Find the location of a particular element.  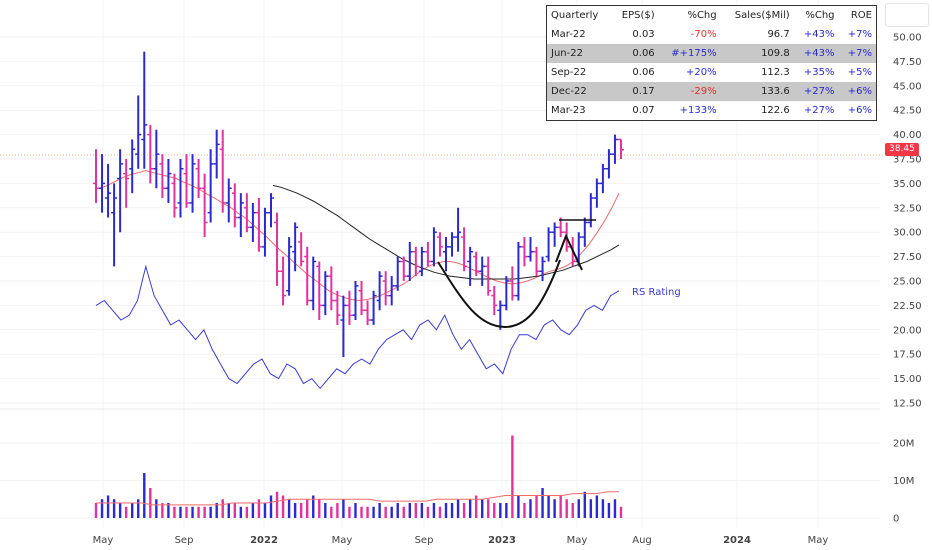

volume-tick-label: 10M is located at coordinates (903, 481).